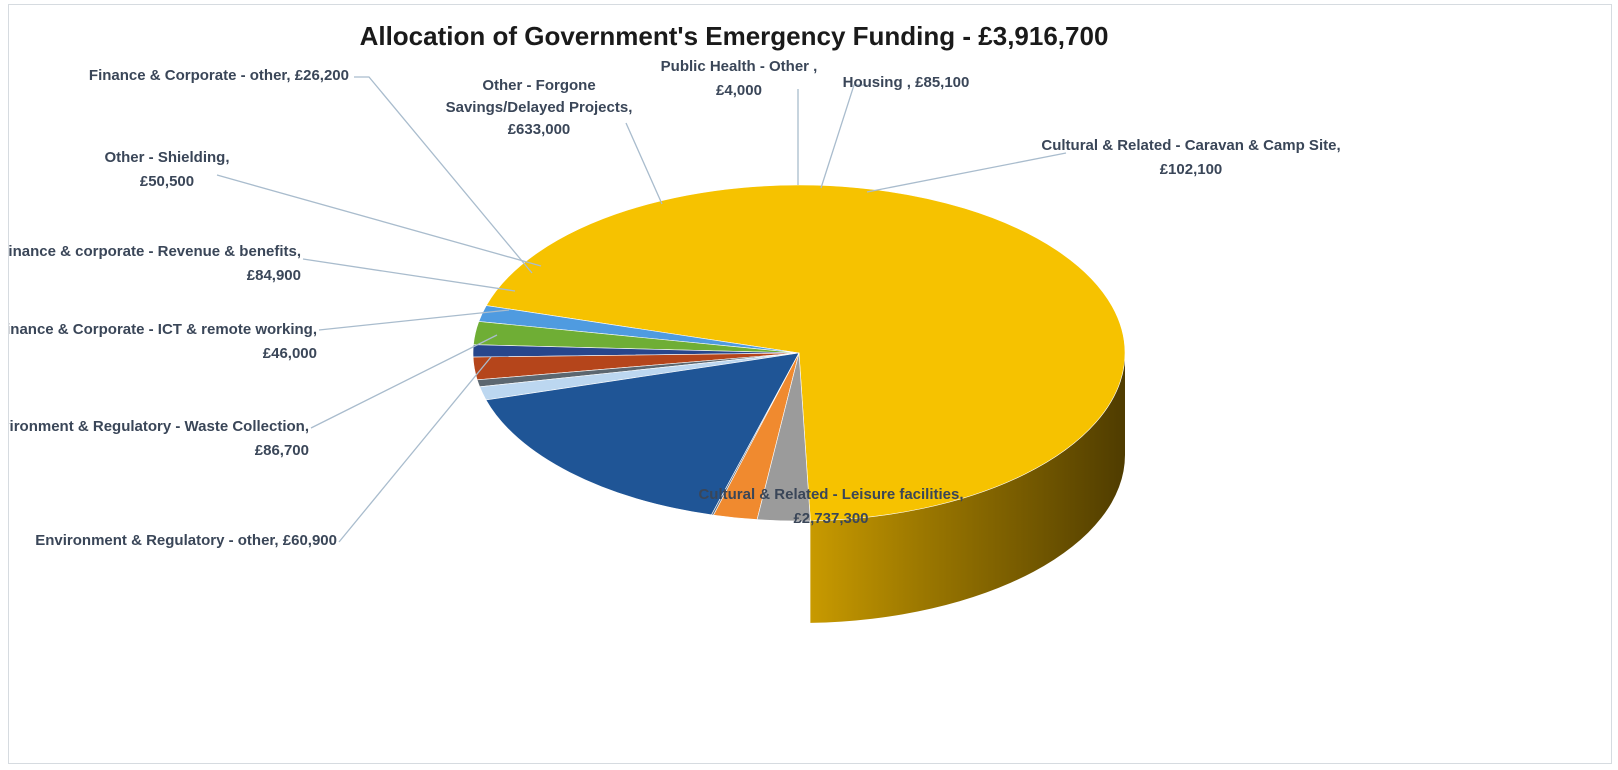  Describe the element at coordinates (166, 169) in the screenshot. I see `slice-label: Other - Shielding, £50,500` at that location.